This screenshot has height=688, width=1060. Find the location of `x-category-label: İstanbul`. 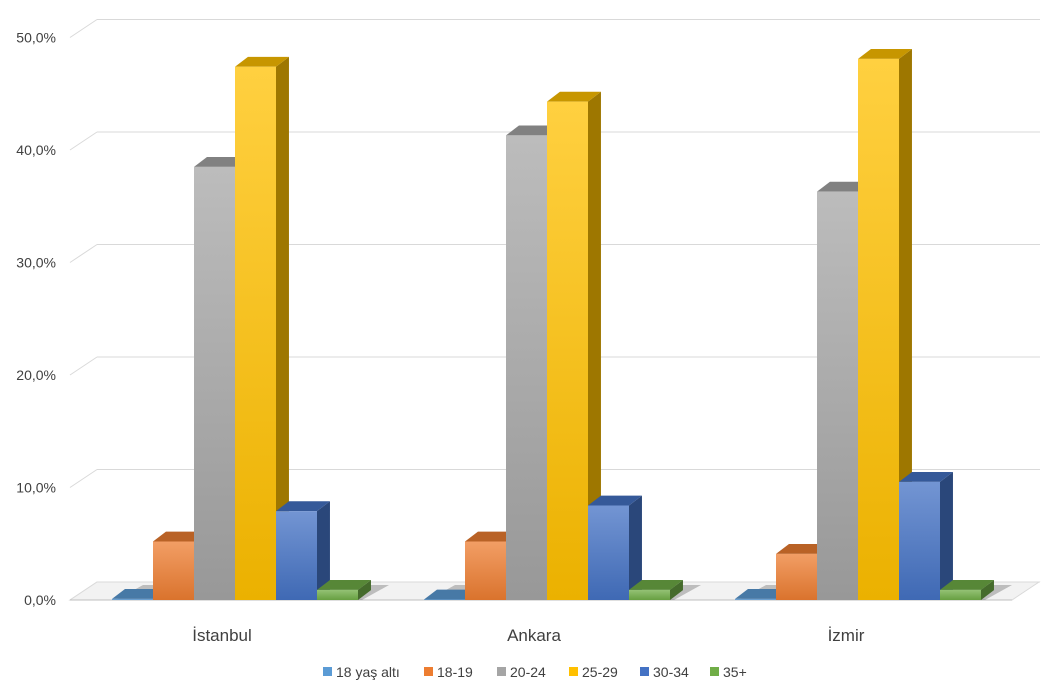

x-category-label: İstanbul is located at coordinates (222, 635).